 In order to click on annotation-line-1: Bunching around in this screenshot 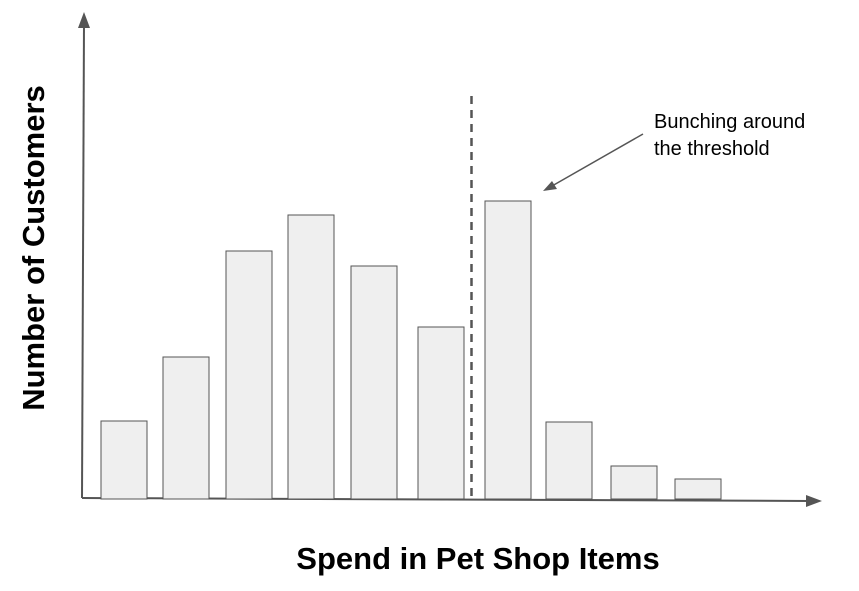, I will do `click(729, 122)`.